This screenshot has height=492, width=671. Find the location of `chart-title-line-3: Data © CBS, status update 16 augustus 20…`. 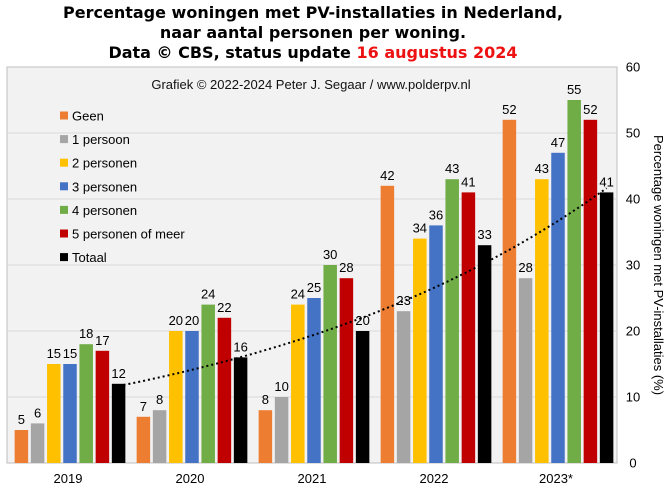

chart-title-line-3: Data © CBS, status update 16 augustus 20… is located at coordinates (312, 52).